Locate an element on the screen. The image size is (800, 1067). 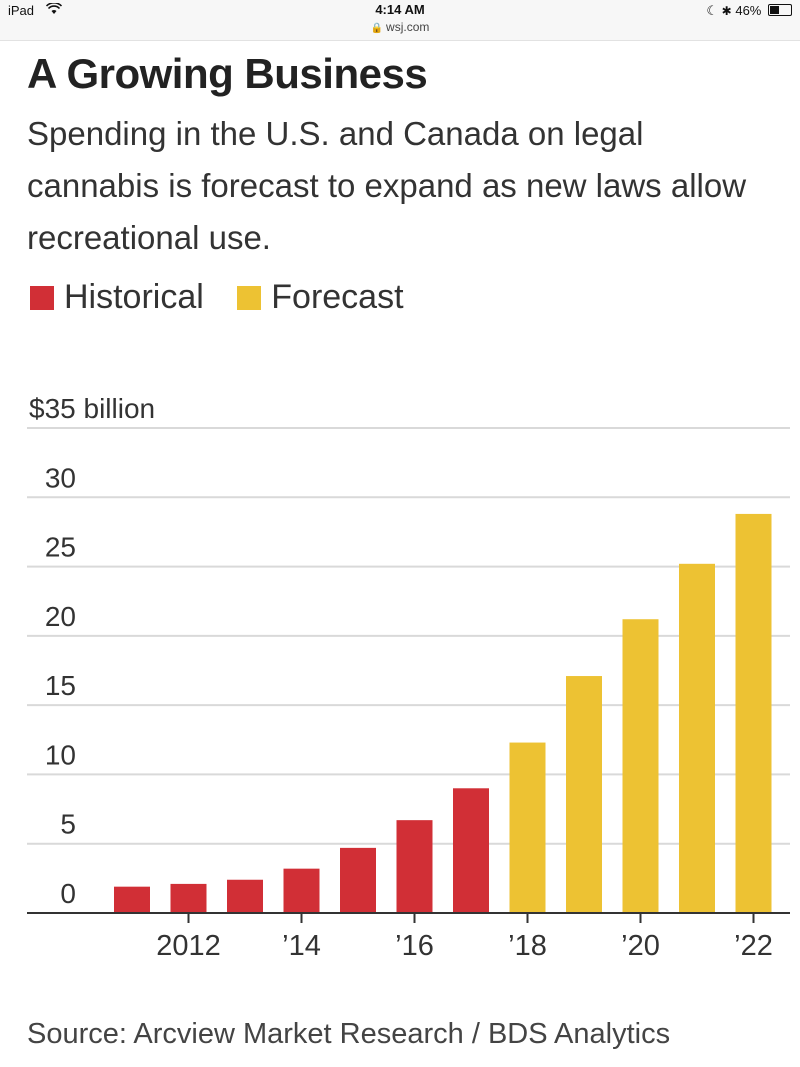
bar-2022 is located at coordinates (753, 713).